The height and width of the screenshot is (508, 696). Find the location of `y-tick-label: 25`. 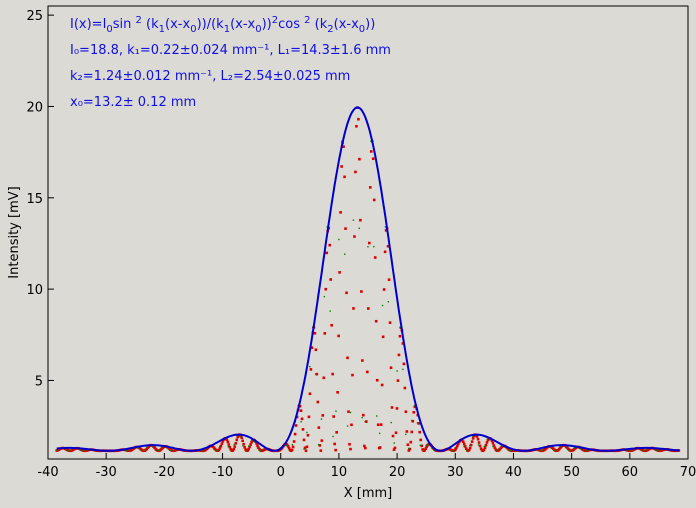

y-tick-label: 25 is located at coordinates (34, 16).